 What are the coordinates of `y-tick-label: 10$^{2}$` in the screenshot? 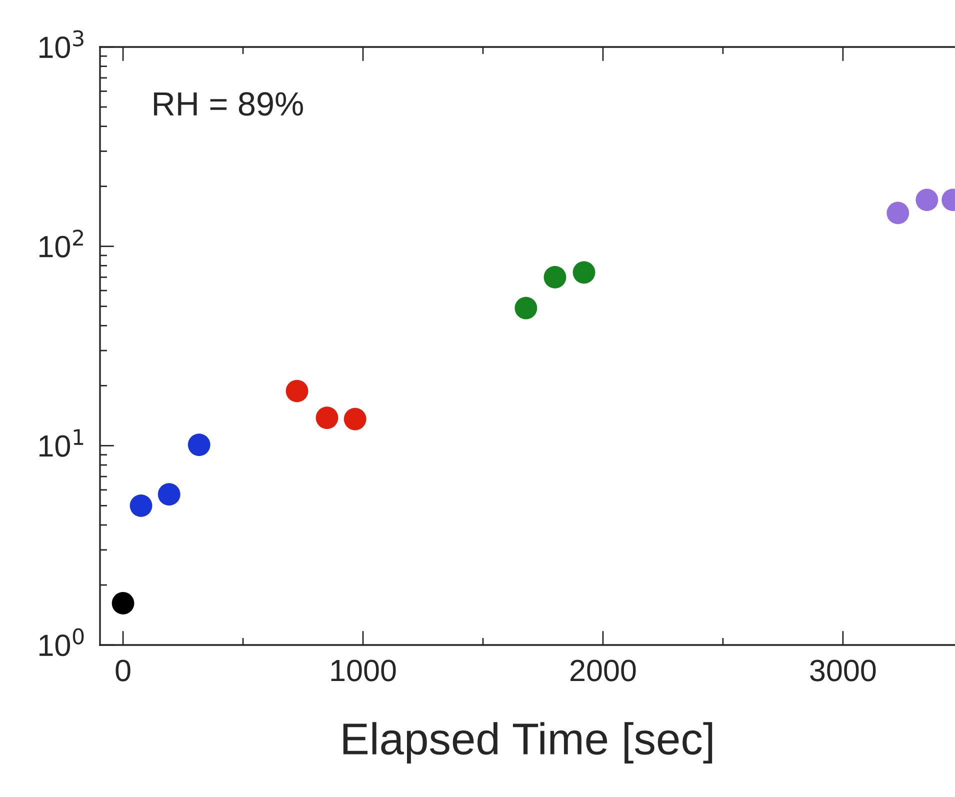 It's located at (61, 244).